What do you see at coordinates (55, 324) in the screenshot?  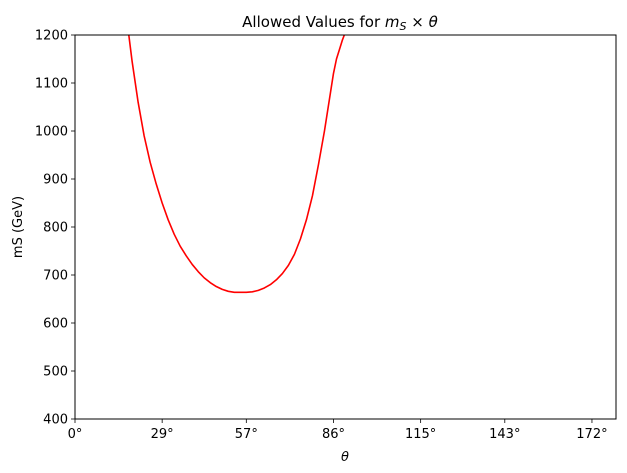 I see `y-tick-label: 600` at bounding box center [55, 324].